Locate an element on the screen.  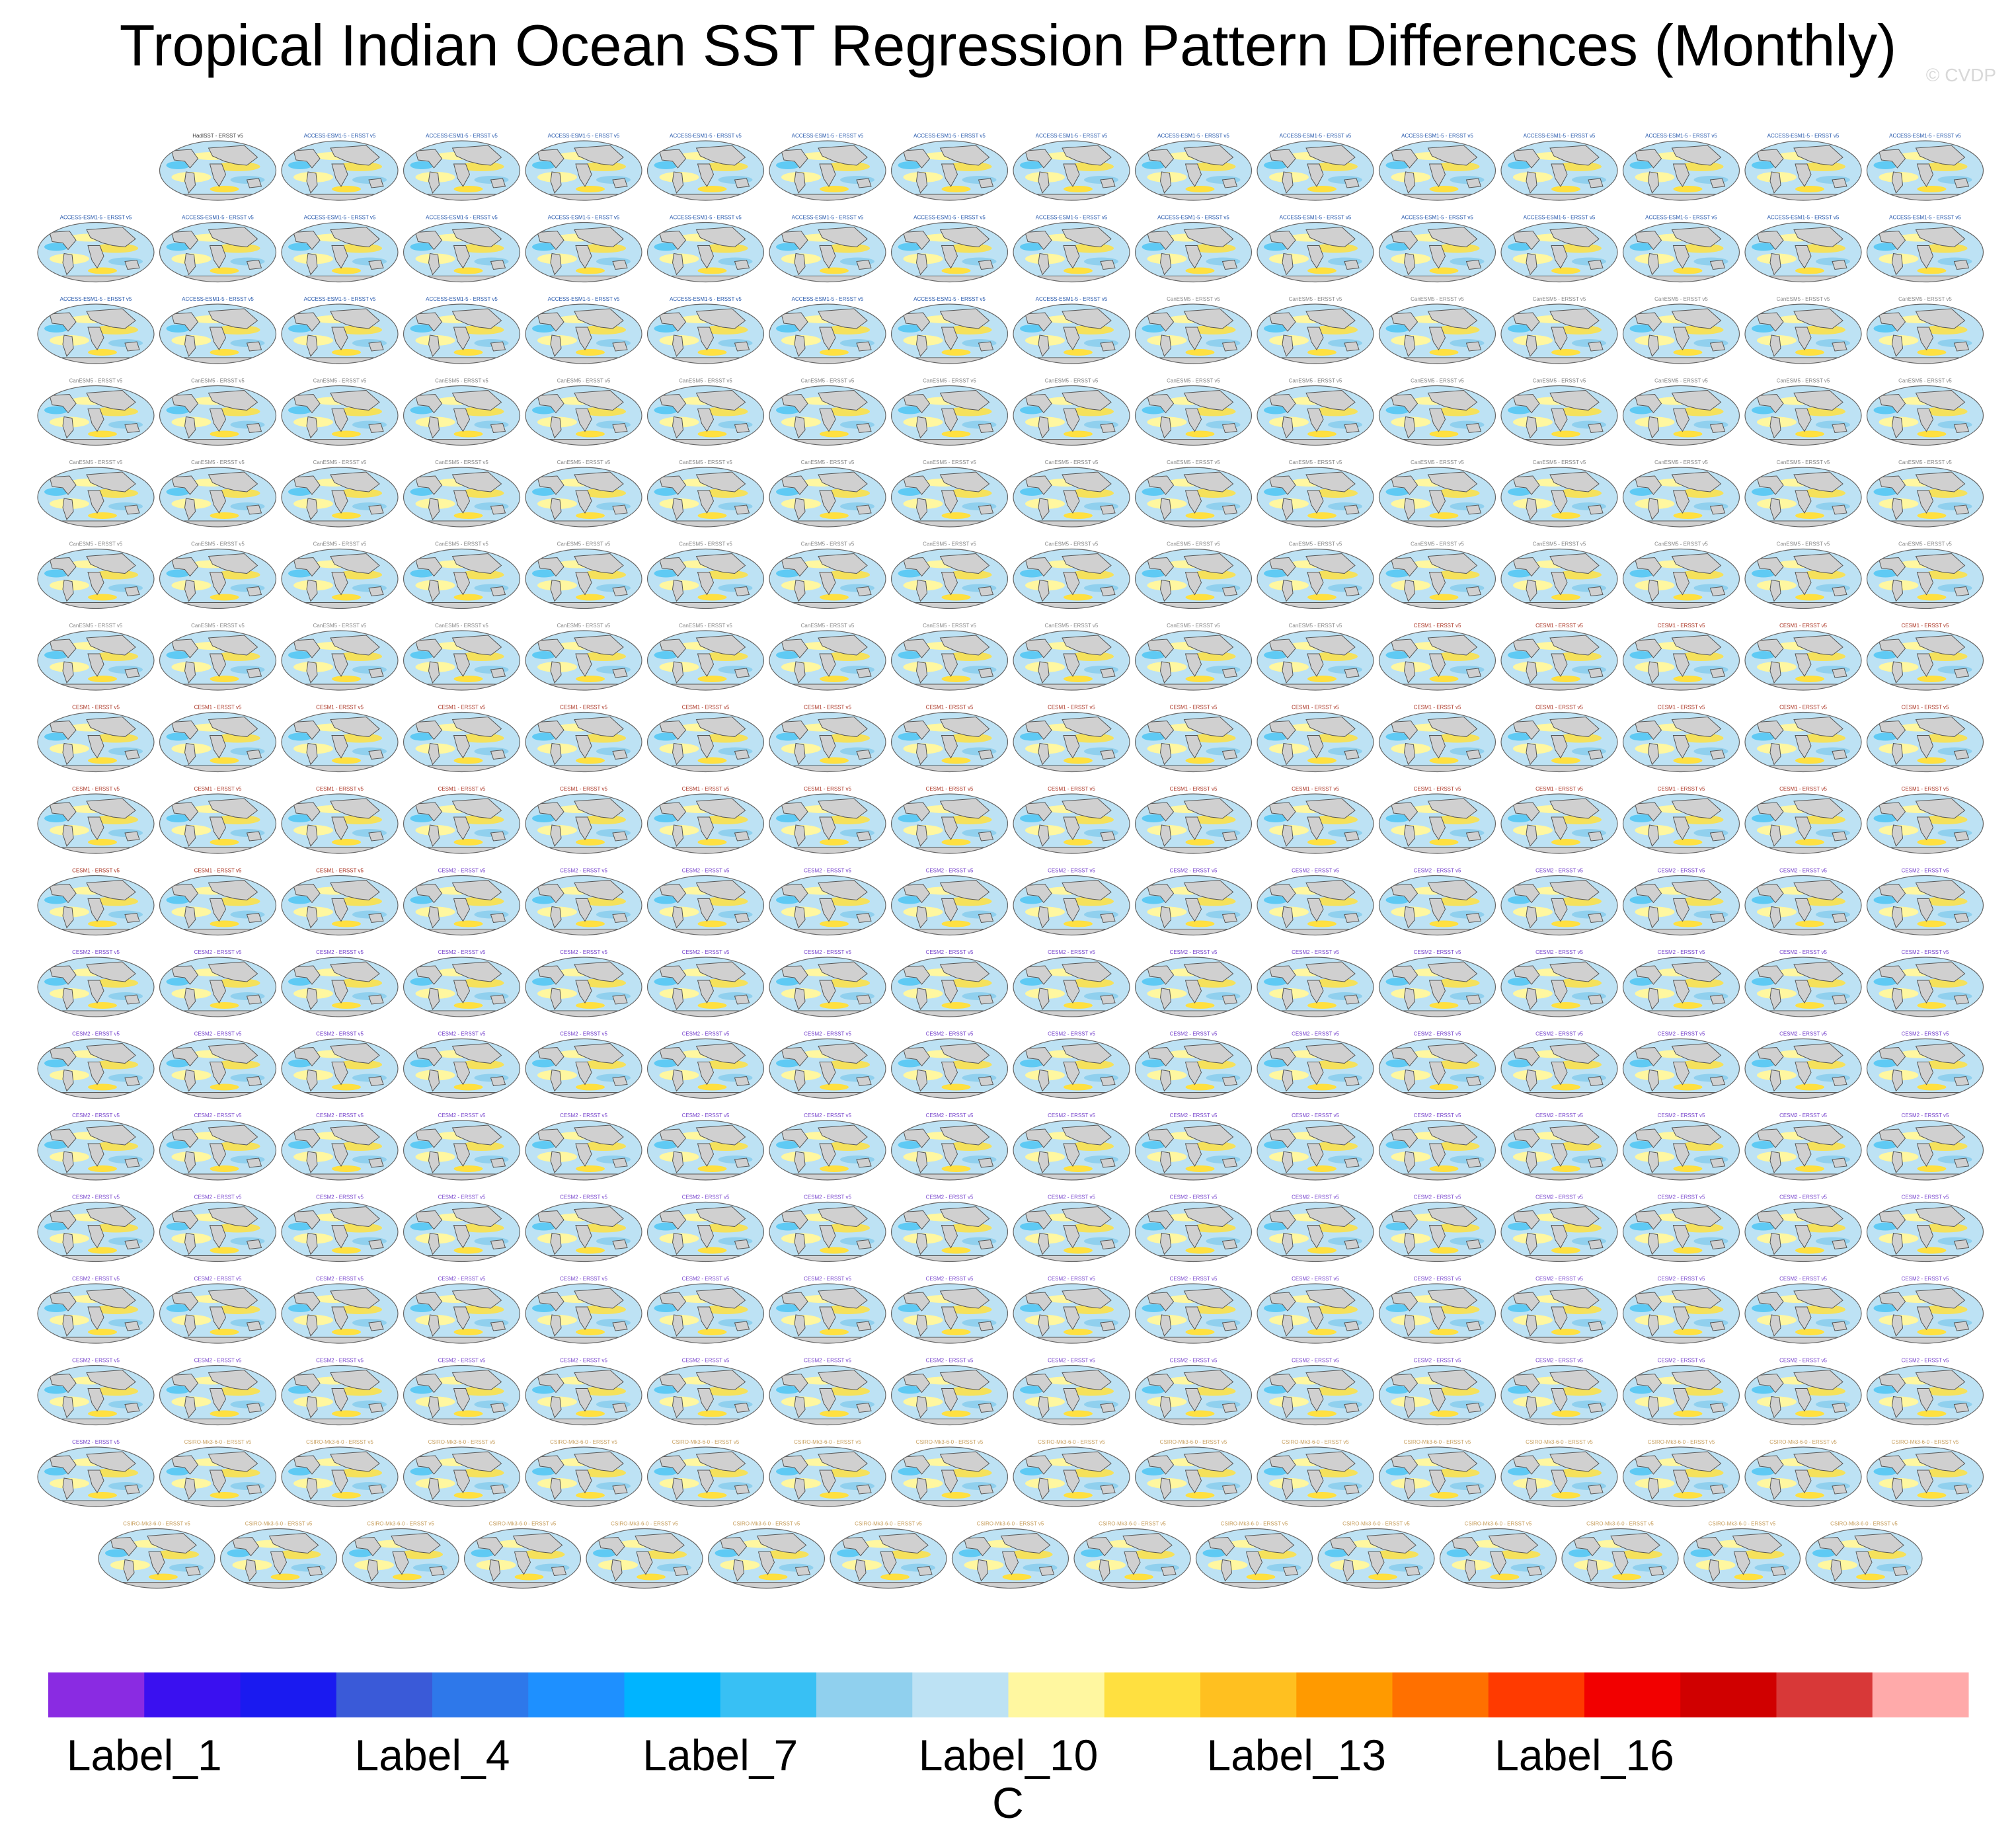
colorbar-swatch is located at coordinates (1825, 1694).